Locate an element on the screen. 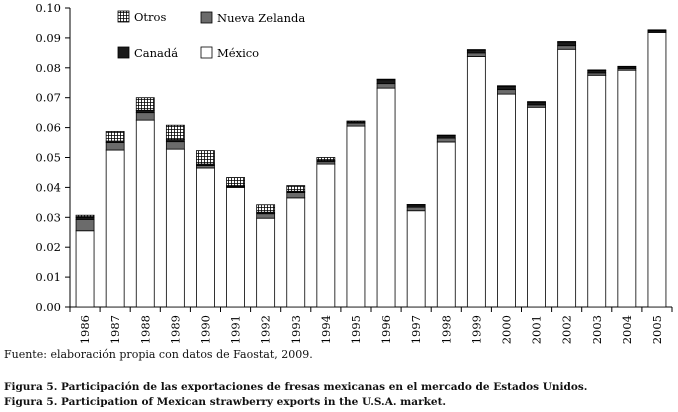  x-tick-label: 1995 is located at coordinates (356, 329).